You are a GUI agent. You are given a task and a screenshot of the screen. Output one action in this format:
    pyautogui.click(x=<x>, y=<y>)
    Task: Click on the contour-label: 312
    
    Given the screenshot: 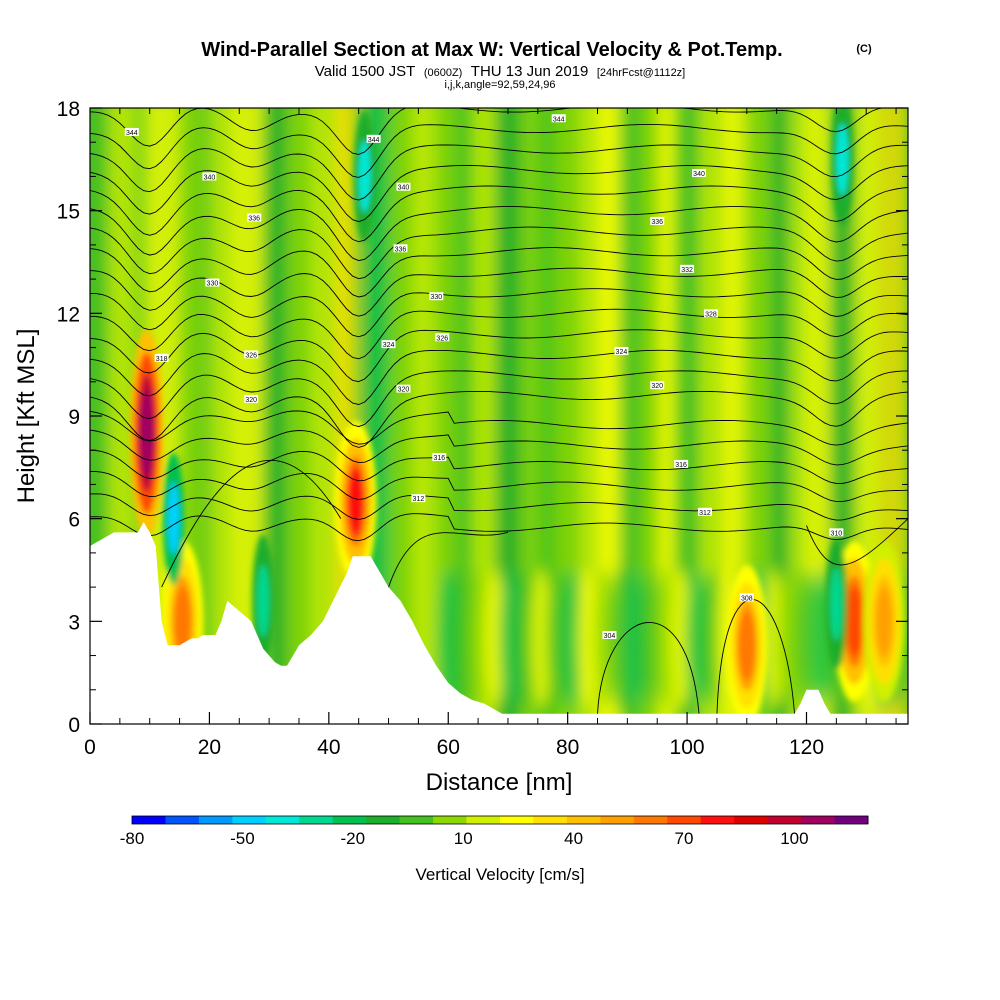 What is the action you would take?
    pyautogui.click(x=705, y=513)
    